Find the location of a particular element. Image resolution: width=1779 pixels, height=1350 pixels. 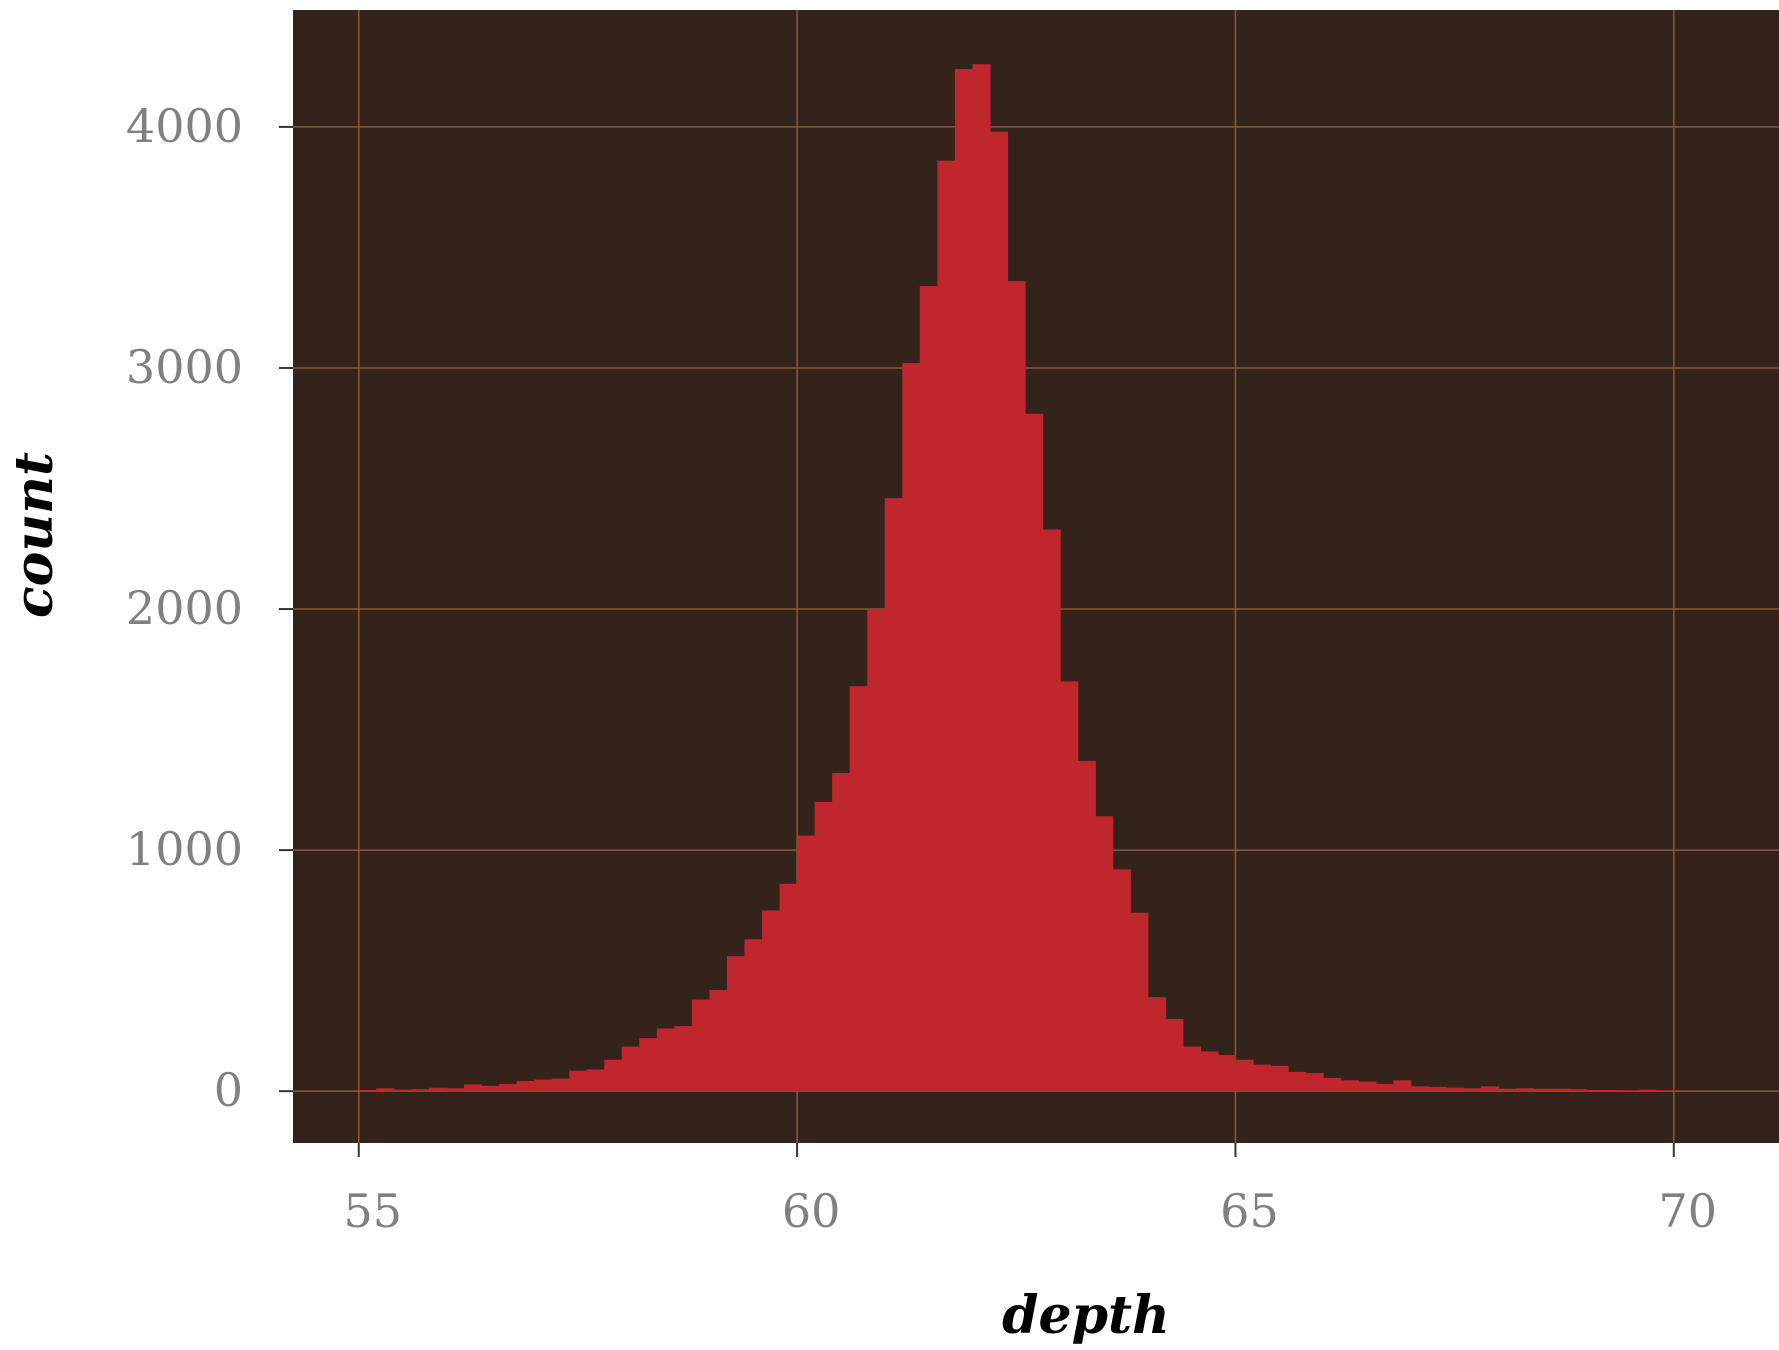

y-axis-title: count is located at coordinates (34, 535).